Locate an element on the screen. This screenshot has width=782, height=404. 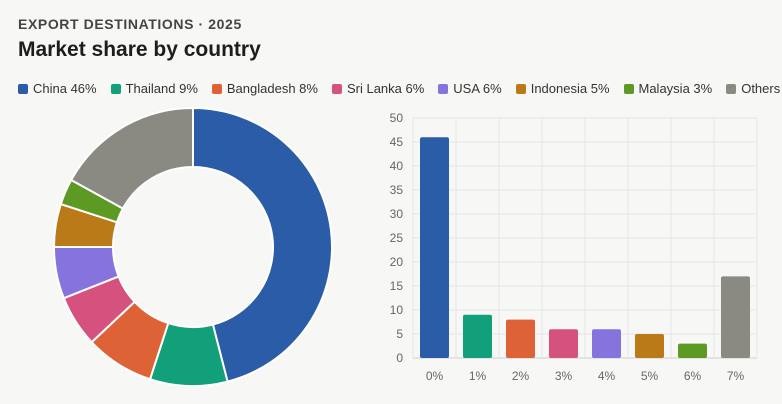
x-tick-label: 3% is located at coordinates (564, 376).